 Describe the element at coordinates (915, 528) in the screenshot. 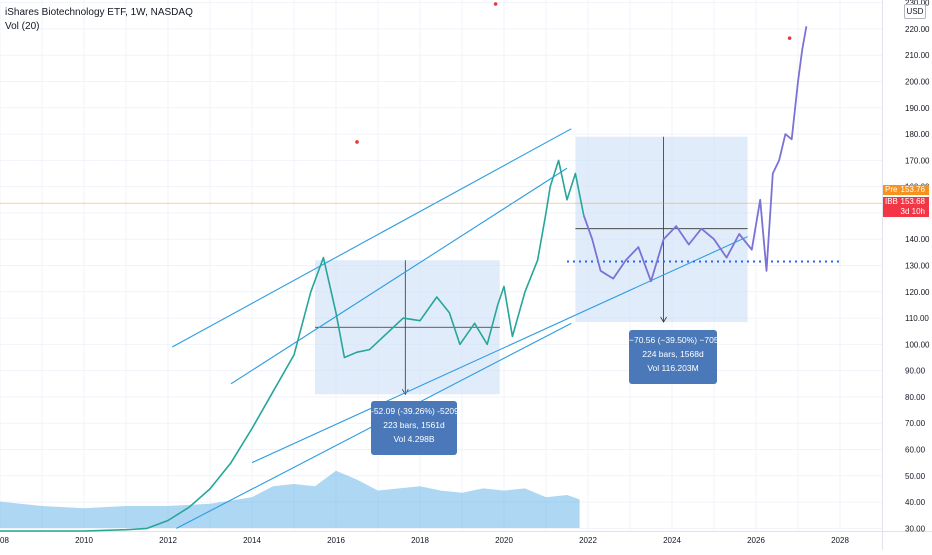

I see `y-tick-label: 30.00` at that location.